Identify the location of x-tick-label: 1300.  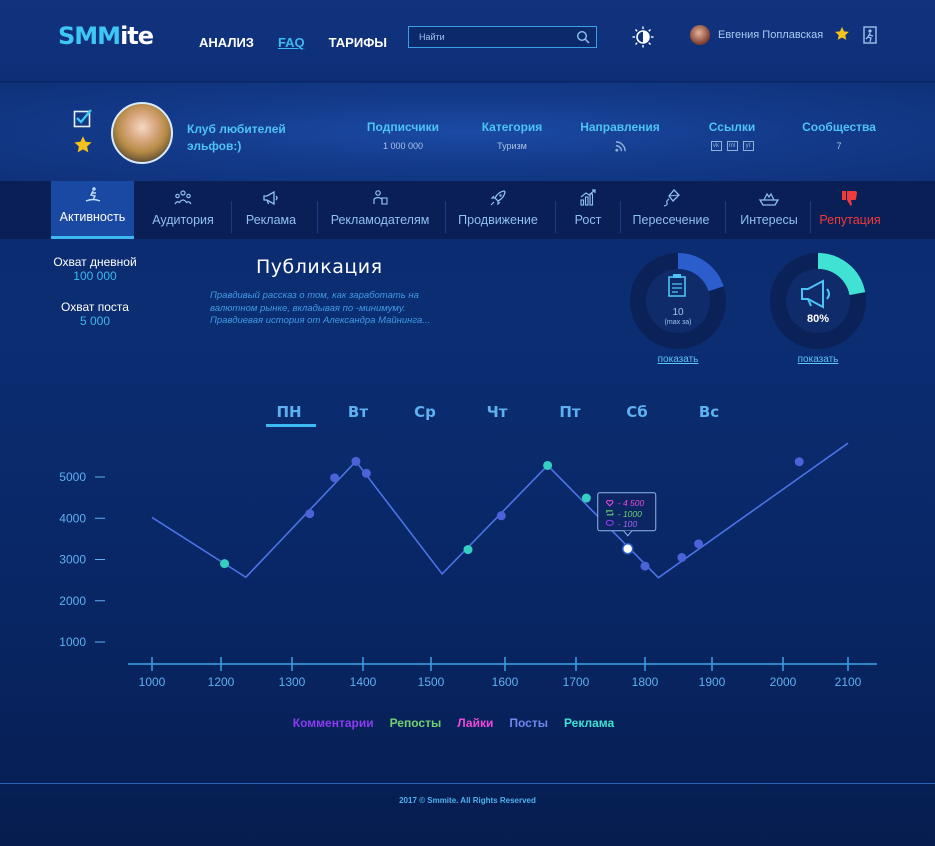
(292, 682).